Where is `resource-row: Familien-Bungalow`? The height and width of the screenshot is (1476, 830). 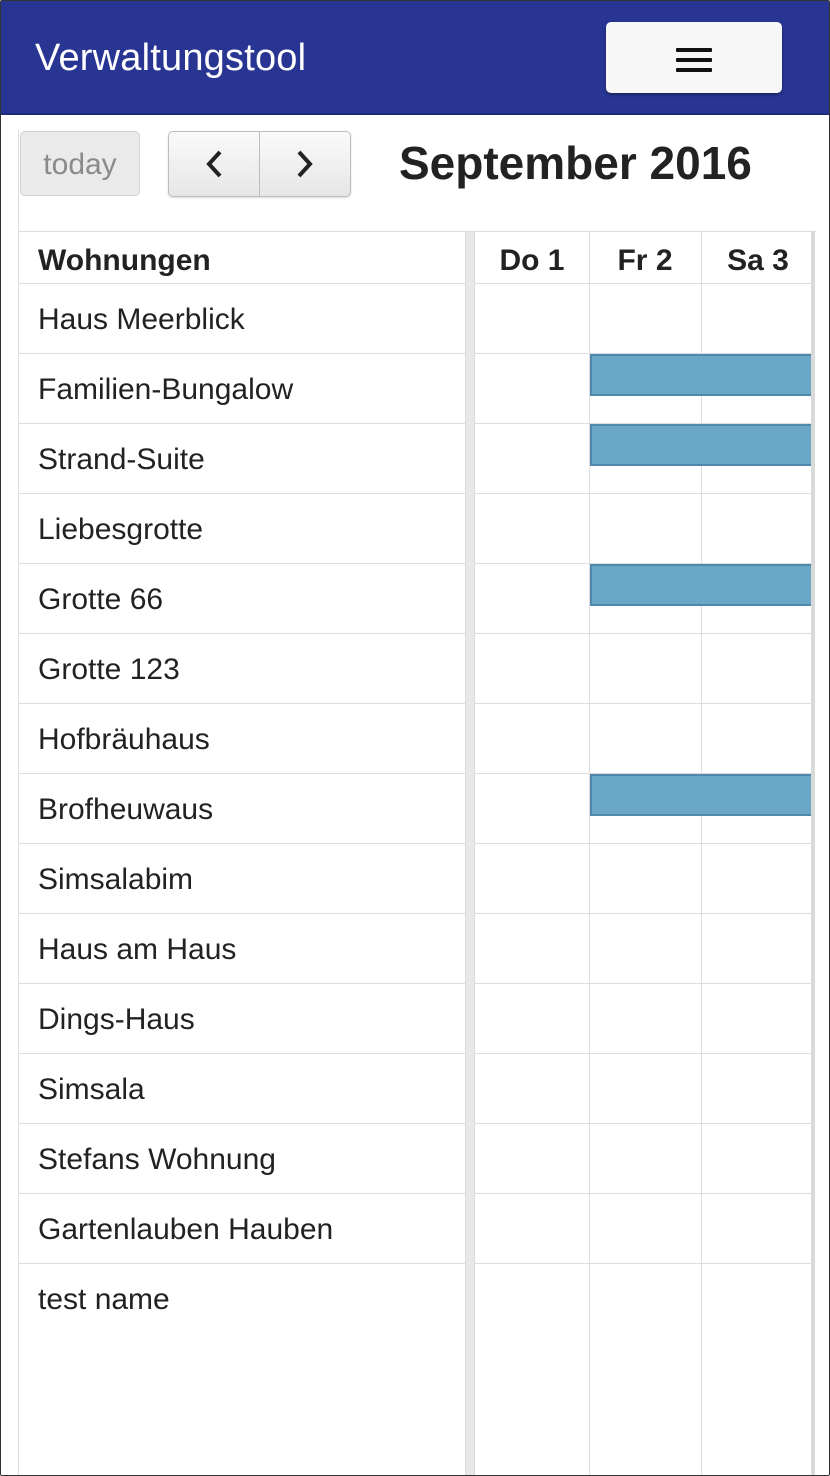 resource-row: Familien-Bungalow is located at coordinates (242, 389).